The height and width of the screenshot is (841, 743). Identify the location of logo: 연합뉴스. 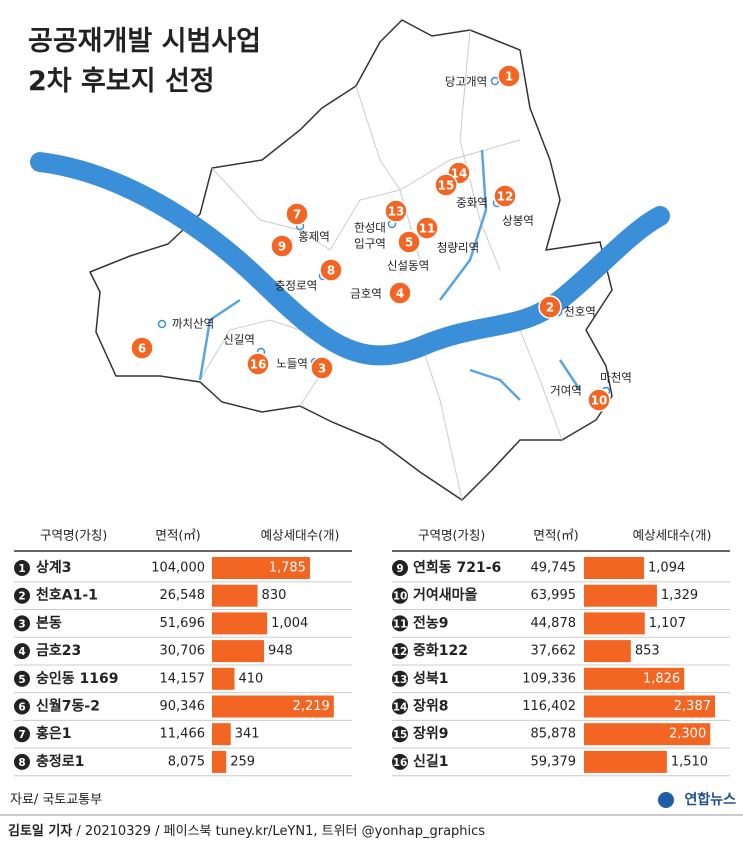
(710, 799).